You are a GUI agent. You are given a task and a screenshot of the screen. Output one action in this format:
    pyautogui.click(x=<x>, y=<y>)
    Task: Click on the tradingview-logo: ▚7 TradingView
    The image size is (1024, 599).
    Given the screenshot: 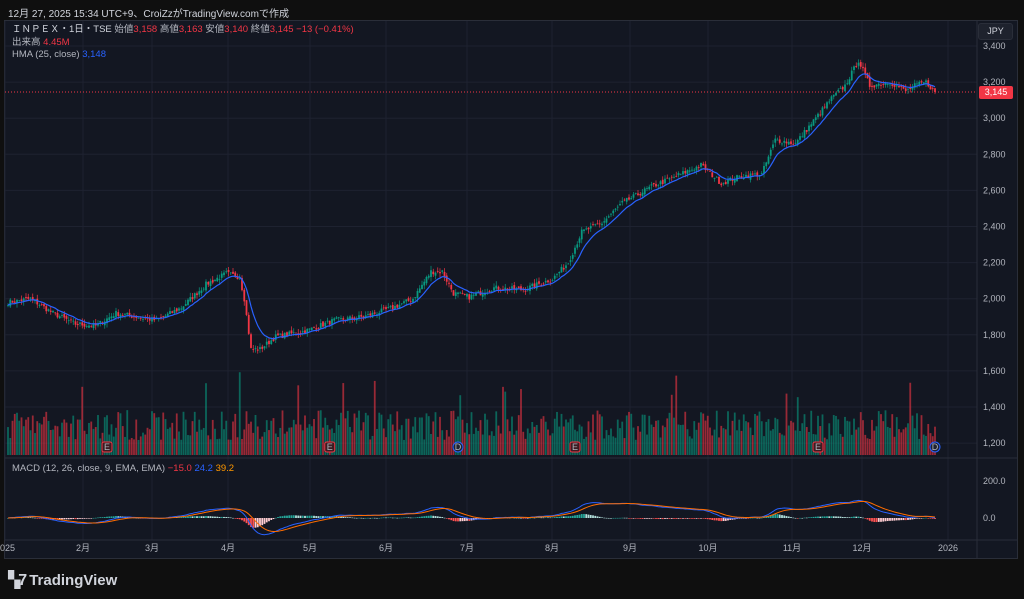 What is the action you would take?
    pyautogui.click(x=62, y=580)
    